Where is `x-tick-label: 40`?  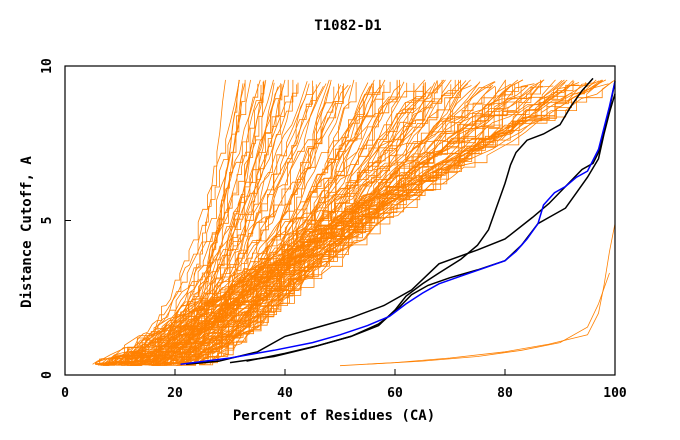 x-tick-label: 40 is located at coordinates (285, 393).